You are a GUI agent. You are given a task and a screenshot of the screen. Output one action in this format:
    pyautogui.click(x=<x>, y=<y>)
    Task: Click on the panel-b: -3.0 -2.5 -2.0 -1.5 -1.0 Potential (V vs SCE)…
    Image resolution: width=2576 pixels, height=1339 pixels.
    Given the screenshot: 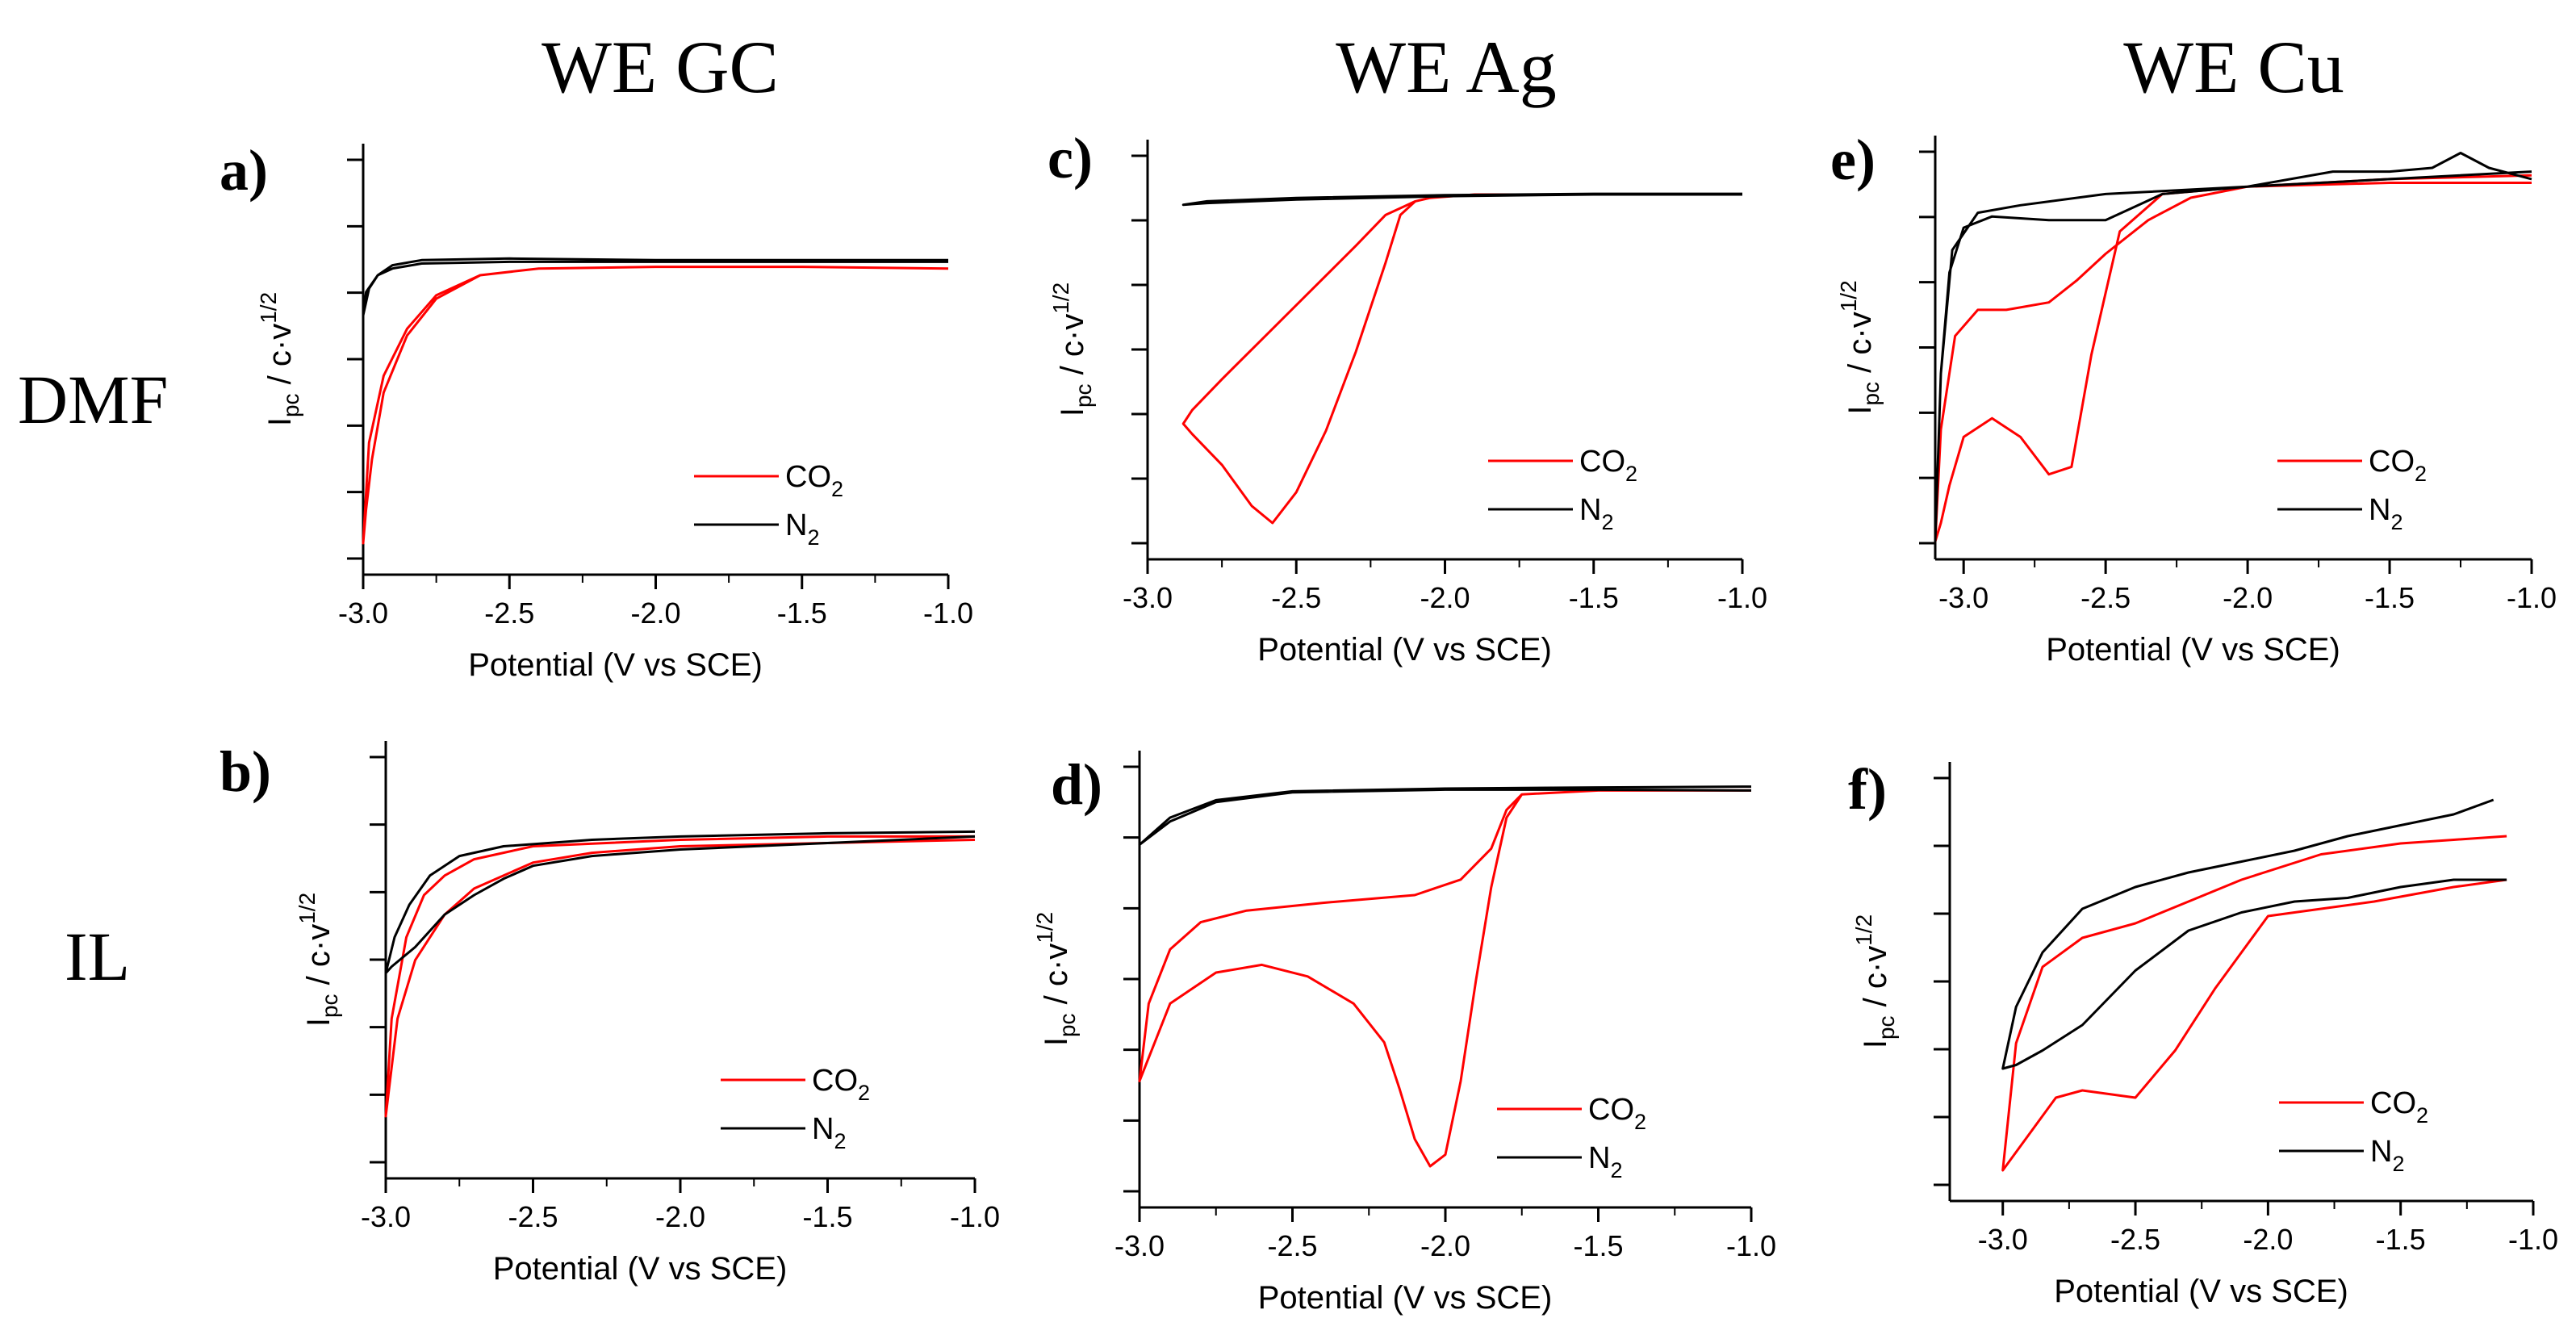 What is the action you would take?
    pyautogui.click(x=610, y=1013)
    